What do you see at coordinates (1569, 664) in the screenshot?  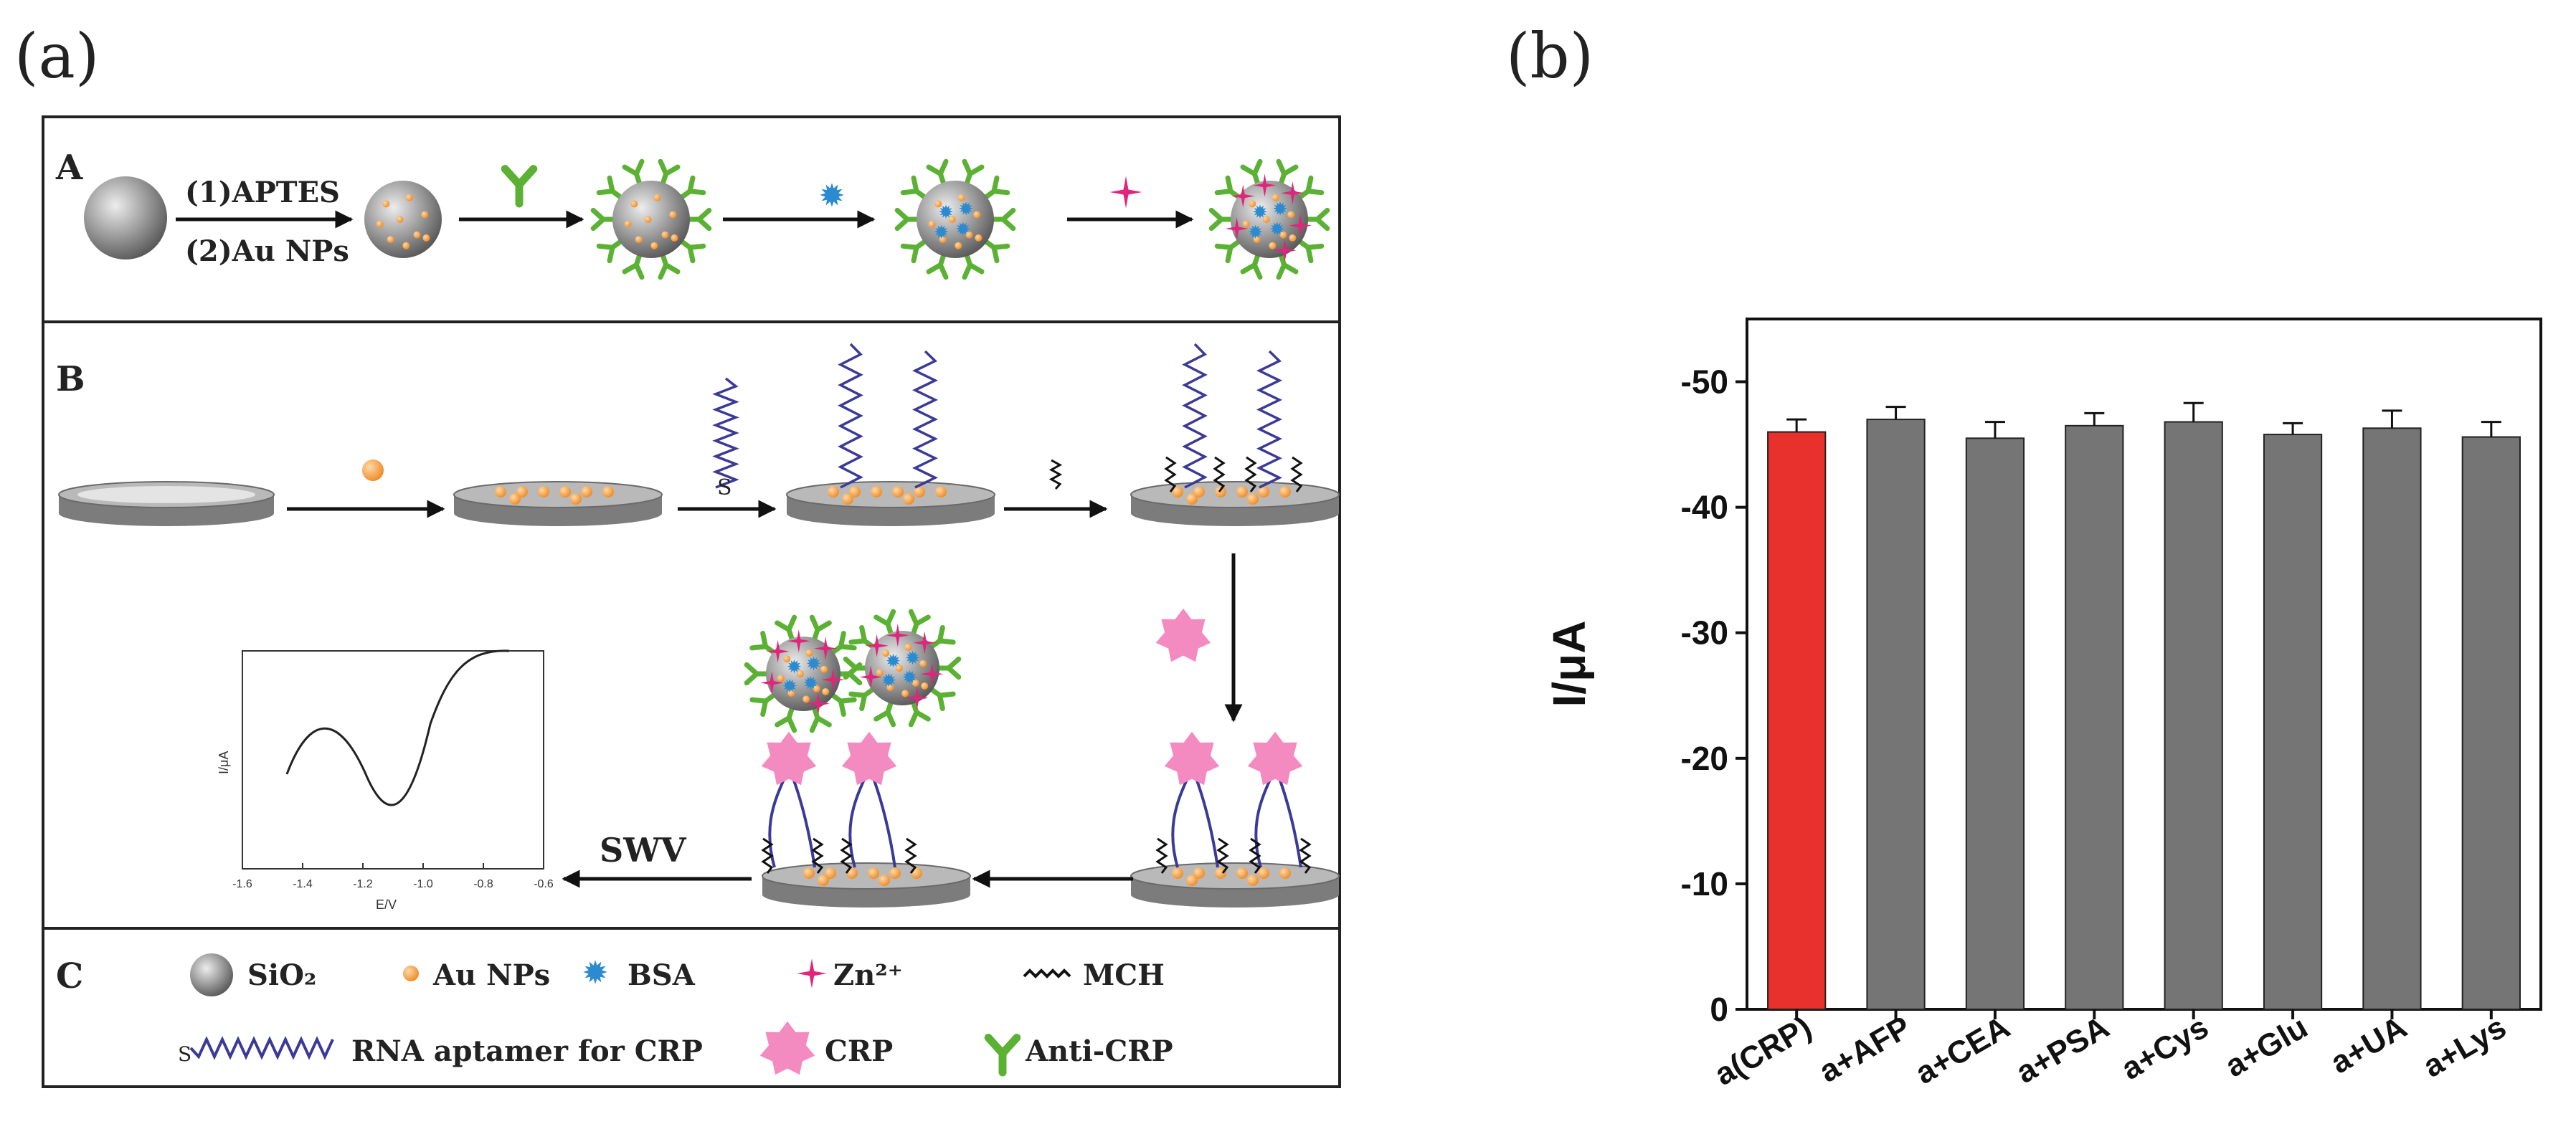 I see `y-axis-label: I/μA` at bounding box center [1569, 664].